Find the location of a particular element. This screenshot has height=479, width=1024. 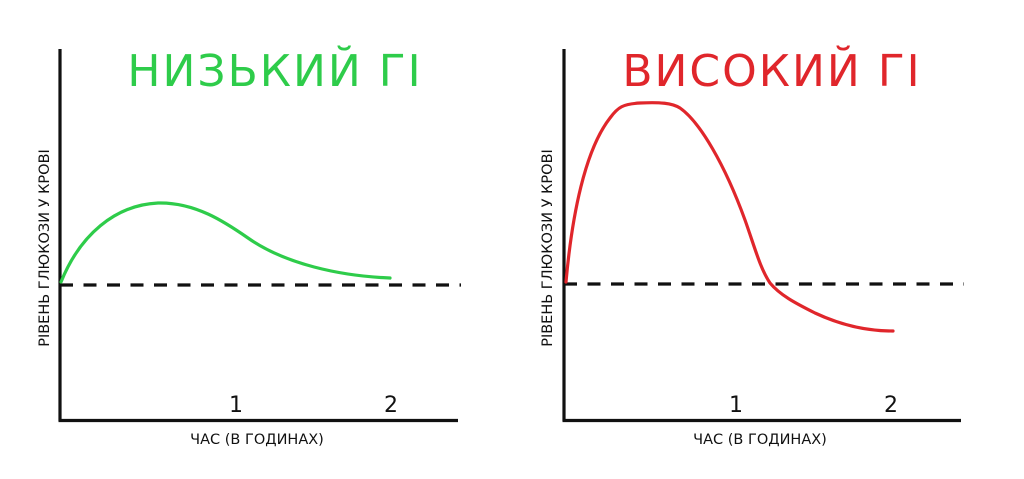

low-gi-tick-2: 2 is located at coordinates (391, 405).